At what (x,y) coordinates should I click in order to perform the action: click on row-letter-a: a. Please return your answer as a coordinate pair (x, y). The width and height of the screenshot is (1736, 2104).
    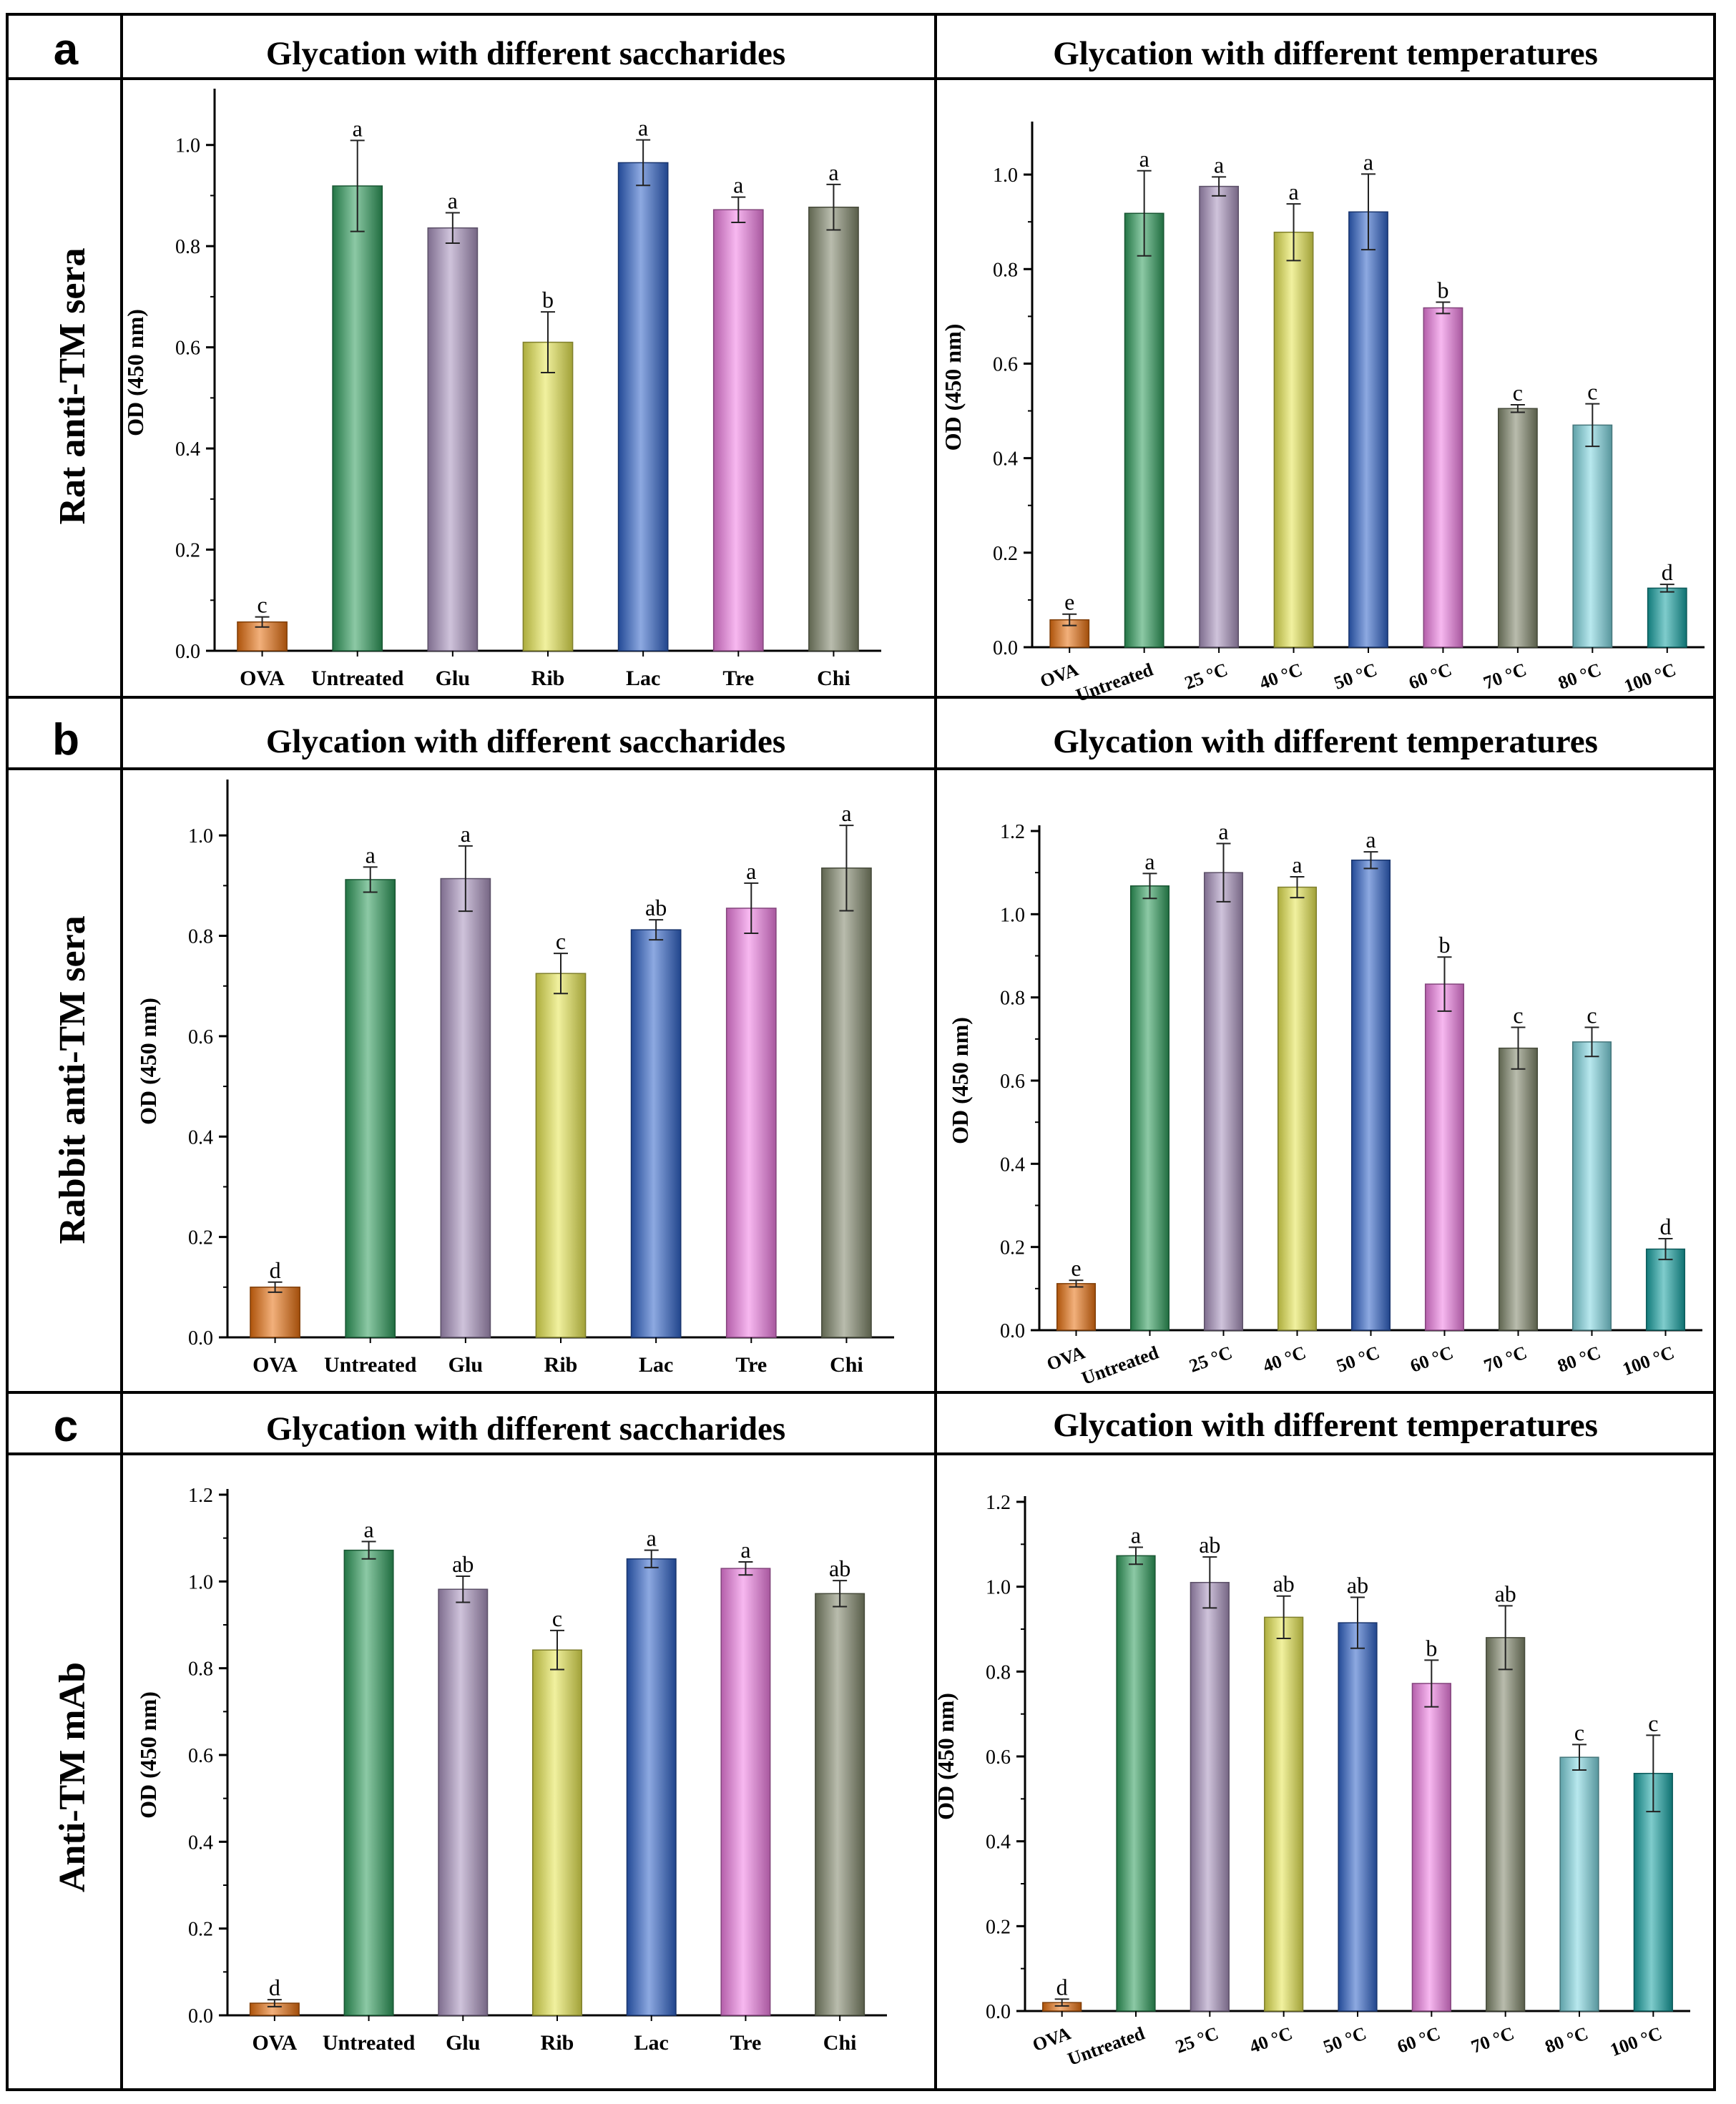
    Looking at the image, I should click on (66, 50).